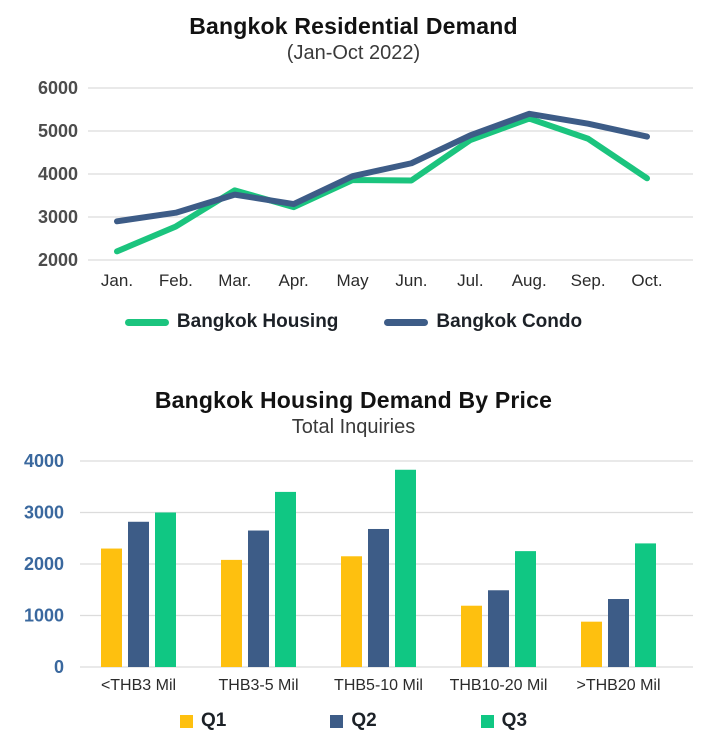 The width and height of the screenshot is (707, 745). What do you see at coordinates (44, 616) in the screenshot?
I see `y-tick-label: 1000` at bounding box center [44, 616].